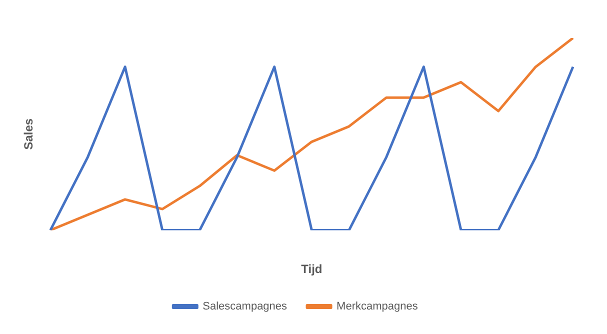 The width and height of the screenshot is (607, 334). I want to click on y-axis-title: Sales, so click(29, 134).